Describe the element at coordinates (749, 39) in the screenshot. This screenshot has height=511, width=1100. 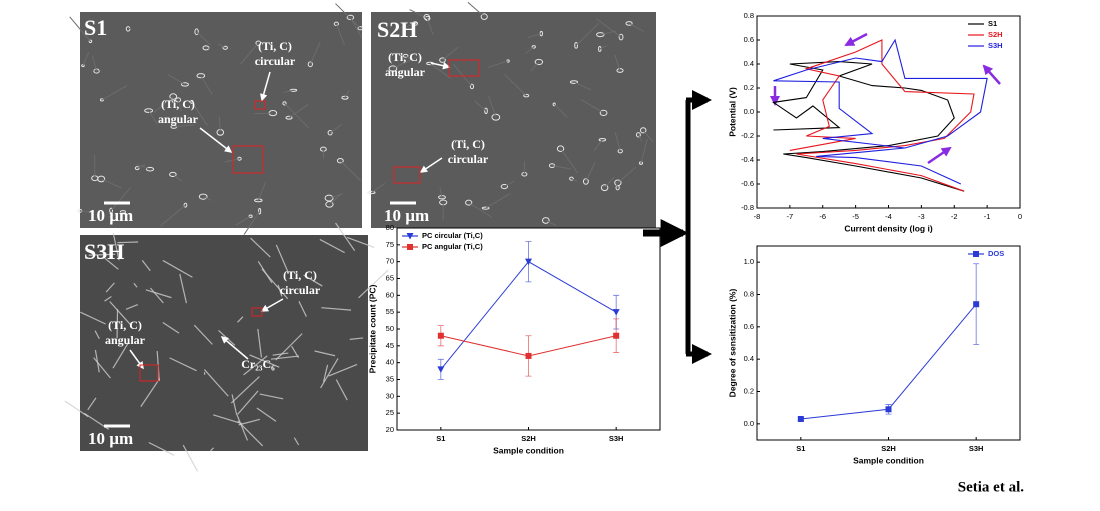
I see `y-tick-label: 0.6` at that location.